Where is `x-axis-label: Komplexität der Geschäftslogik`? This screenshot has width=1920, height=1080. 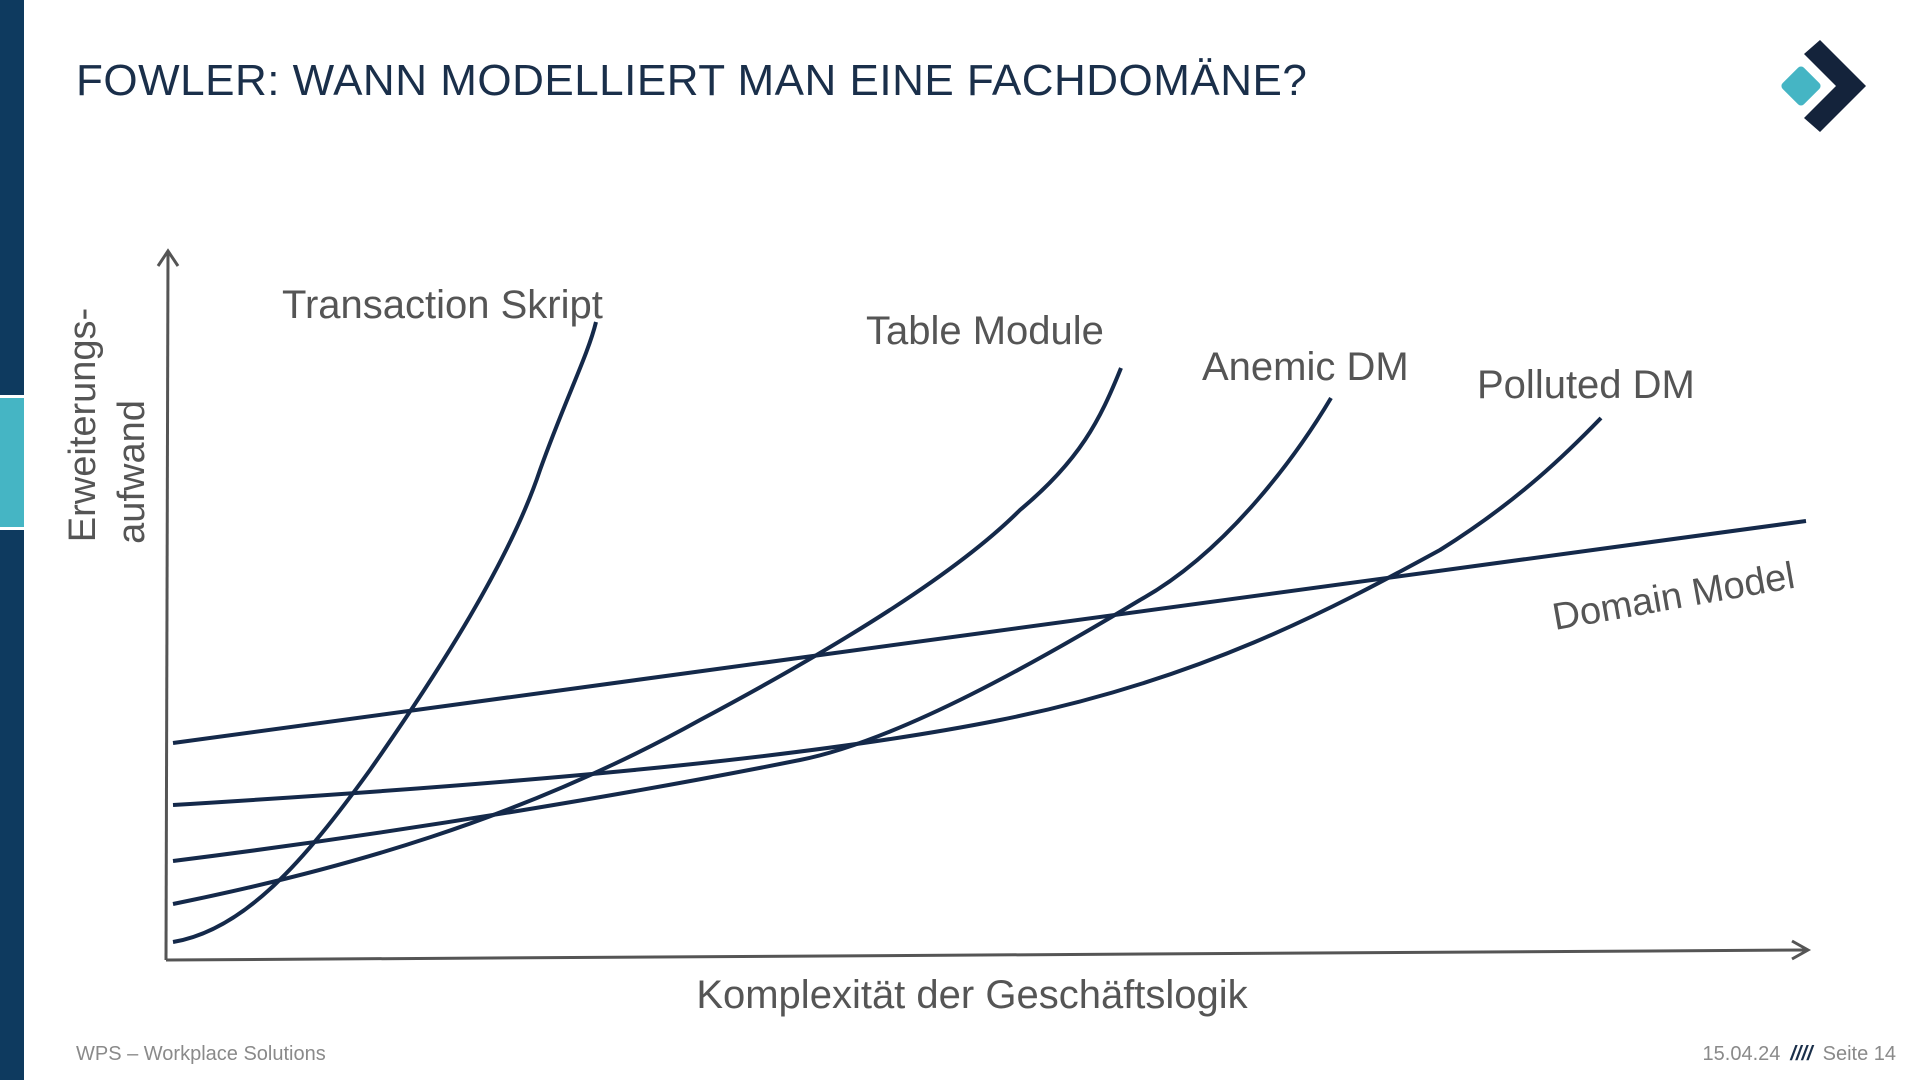 x-axis-label: Komplexität der Geschäftslogik is located at coordinates (972, 995).